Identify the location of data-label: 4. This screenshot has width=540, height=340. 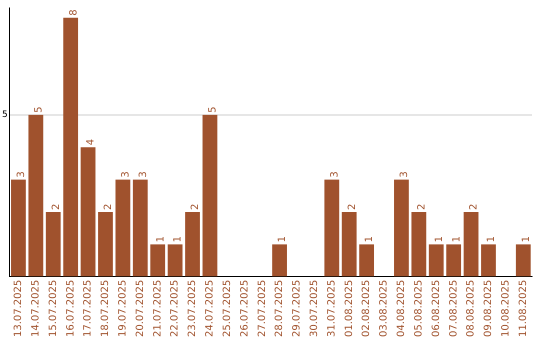
(91, 142).